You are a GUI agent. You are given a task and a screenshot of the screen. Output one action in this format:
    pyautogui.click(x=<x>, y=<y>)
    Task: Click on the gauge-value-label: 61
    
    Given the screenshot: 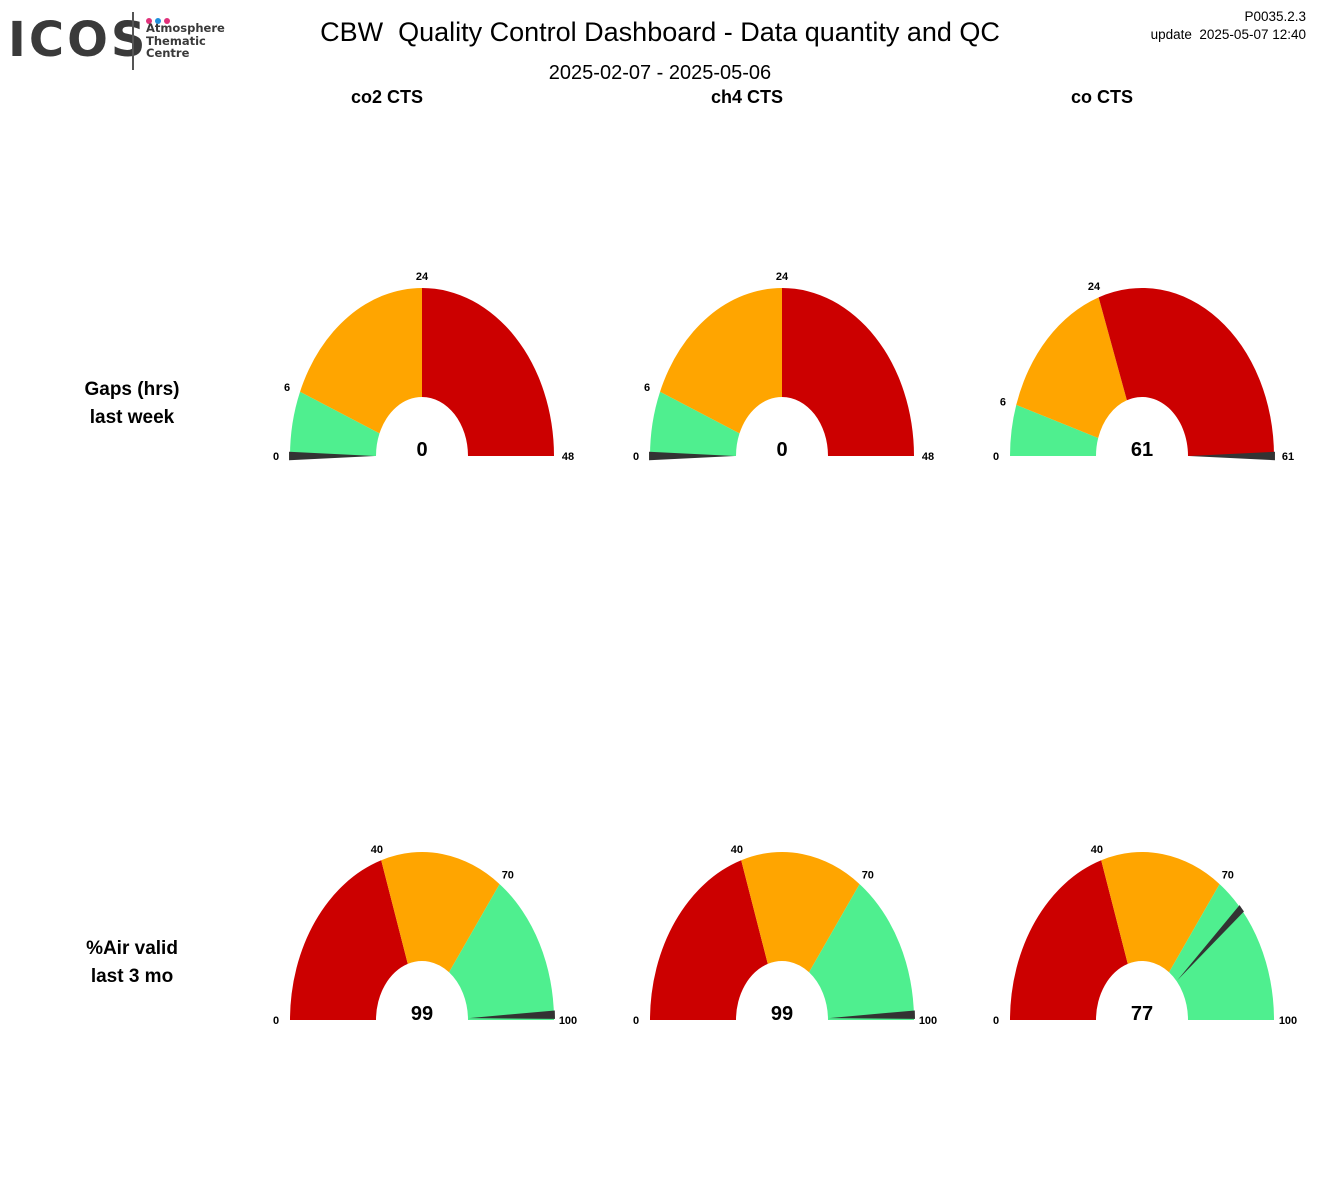 What is the action you would take?
    pyautogui.click(x=1142, y=450)
    